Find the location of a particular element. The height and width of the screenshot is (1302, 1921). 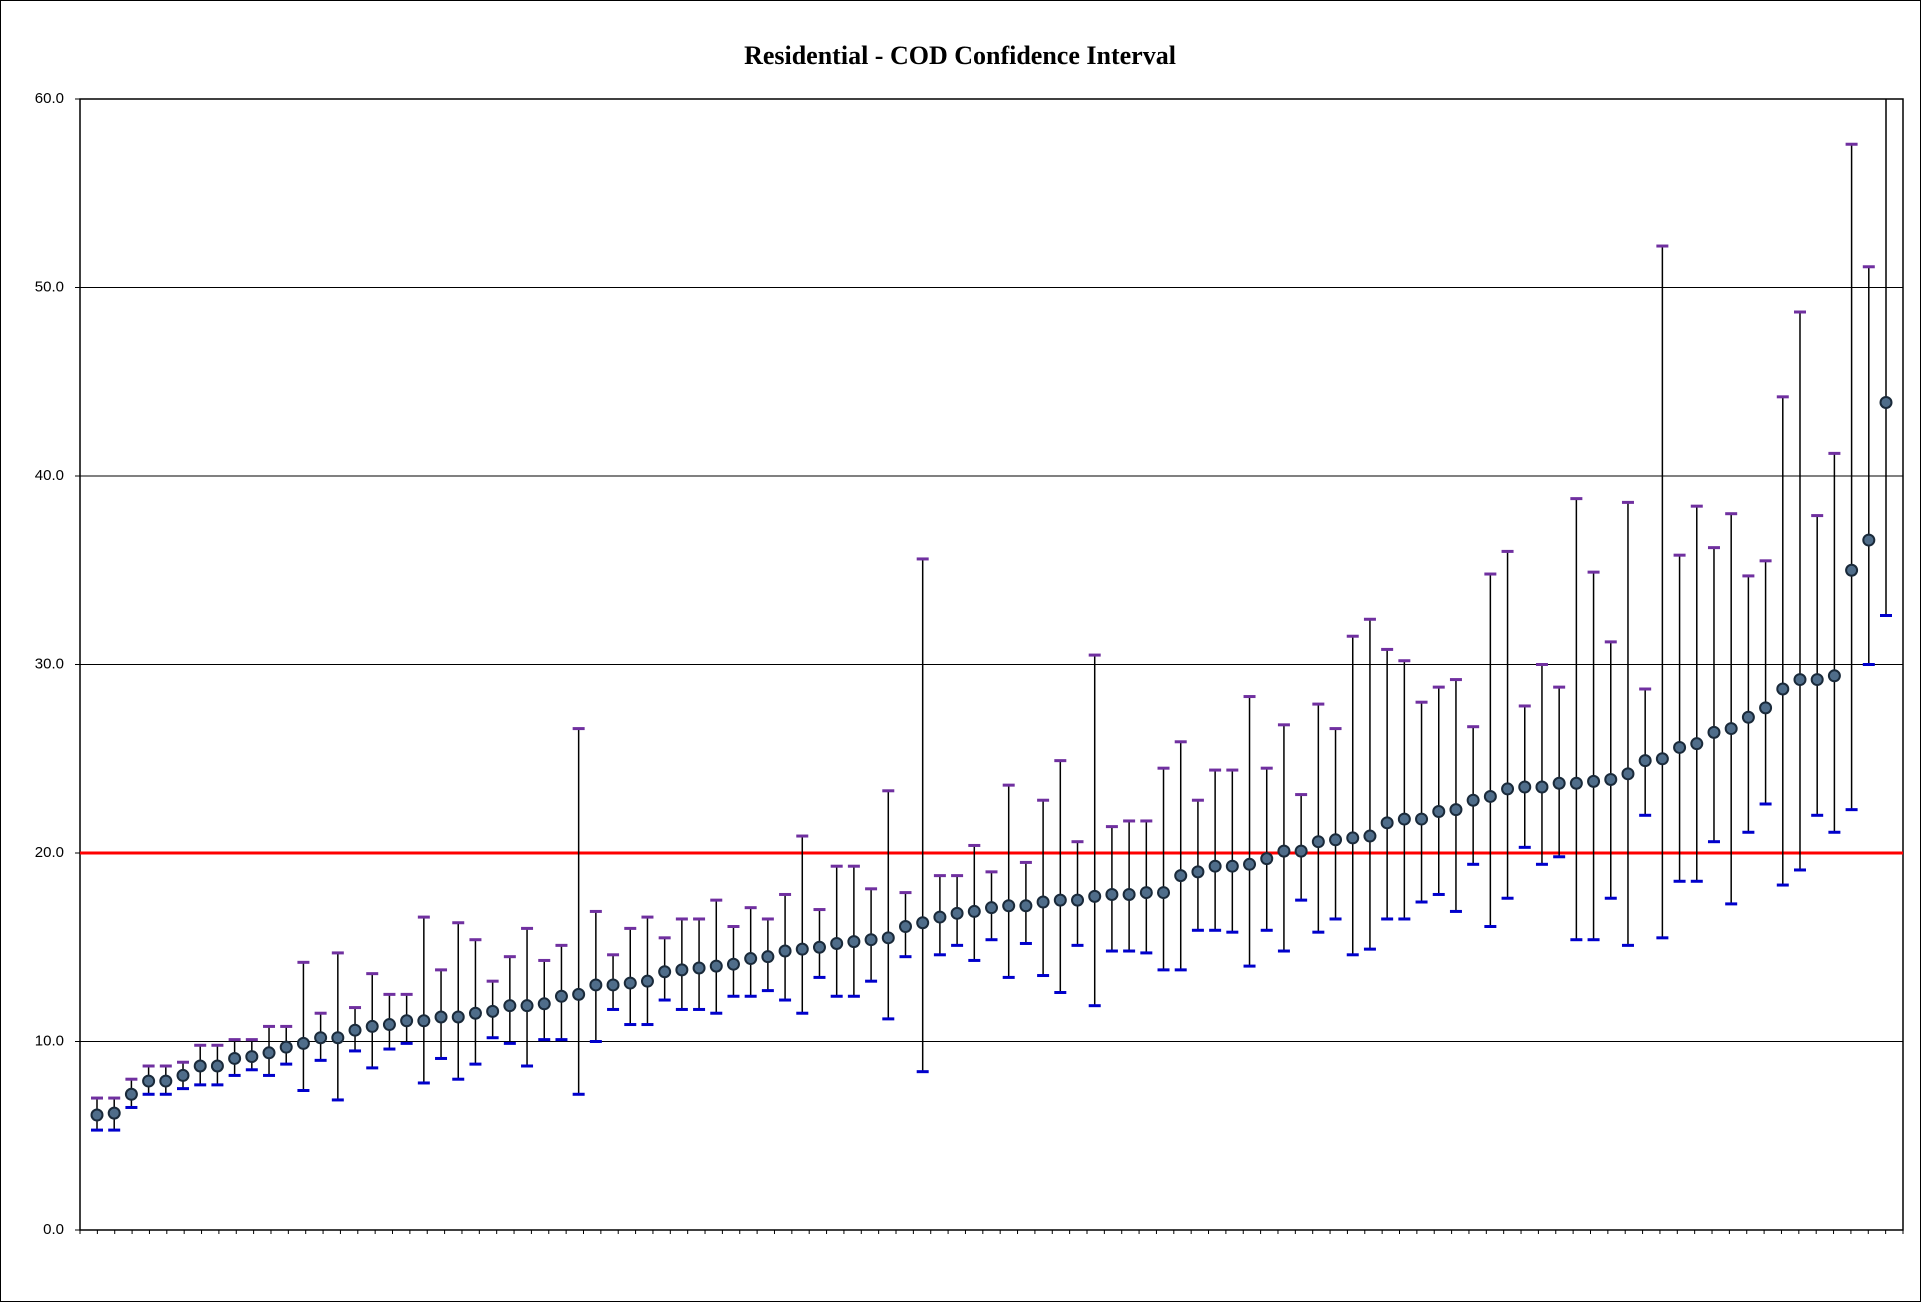

y-tick-label: 0.0 is located at coordinates (53, 1229).